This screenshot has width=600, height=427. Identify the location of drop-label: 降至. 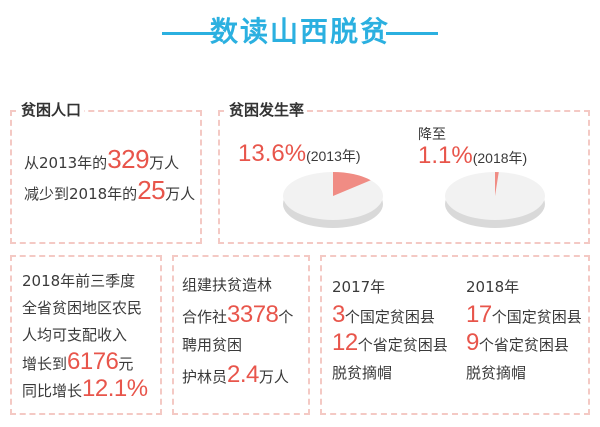
(432, 135).